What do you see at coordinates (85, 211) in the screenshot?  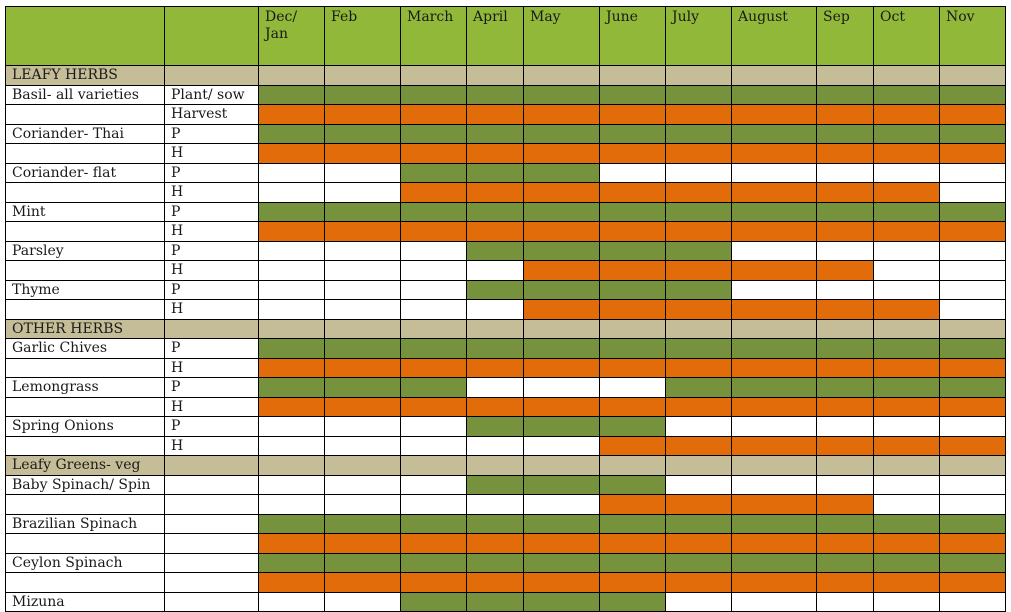 I see `crop-name-cell: Mint` at bounding box center [85, 211].